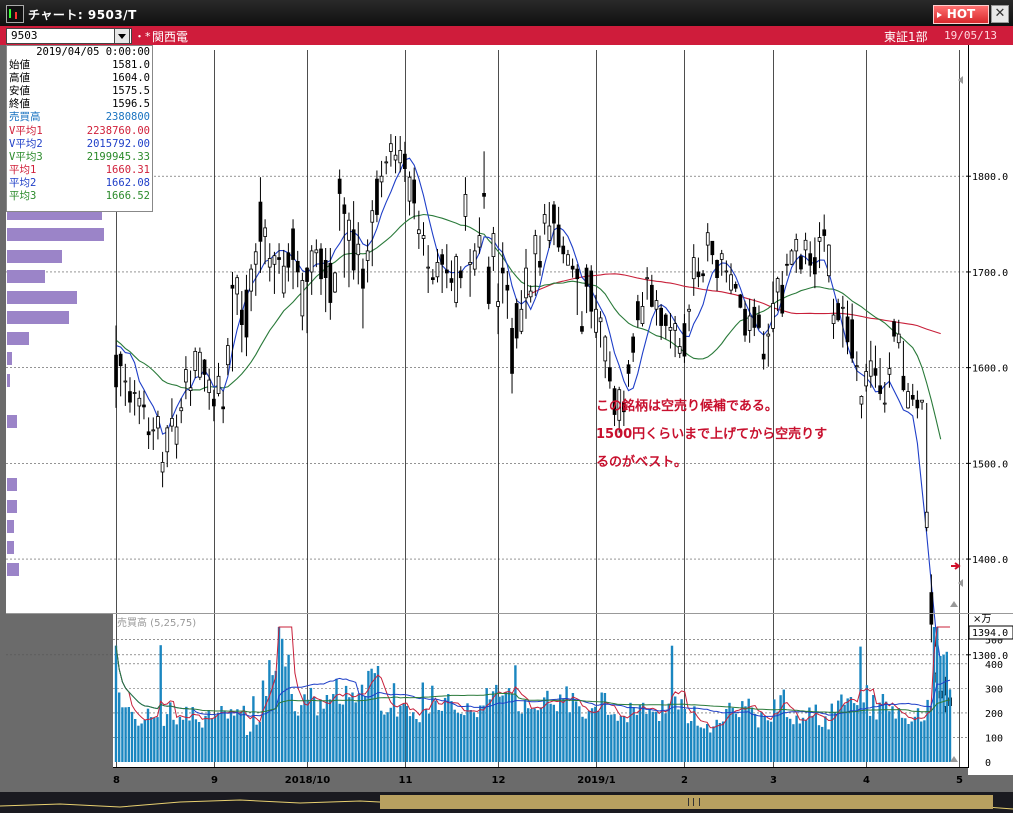  I want to click on panel-resize-arrow-icon, so click(954, 604).